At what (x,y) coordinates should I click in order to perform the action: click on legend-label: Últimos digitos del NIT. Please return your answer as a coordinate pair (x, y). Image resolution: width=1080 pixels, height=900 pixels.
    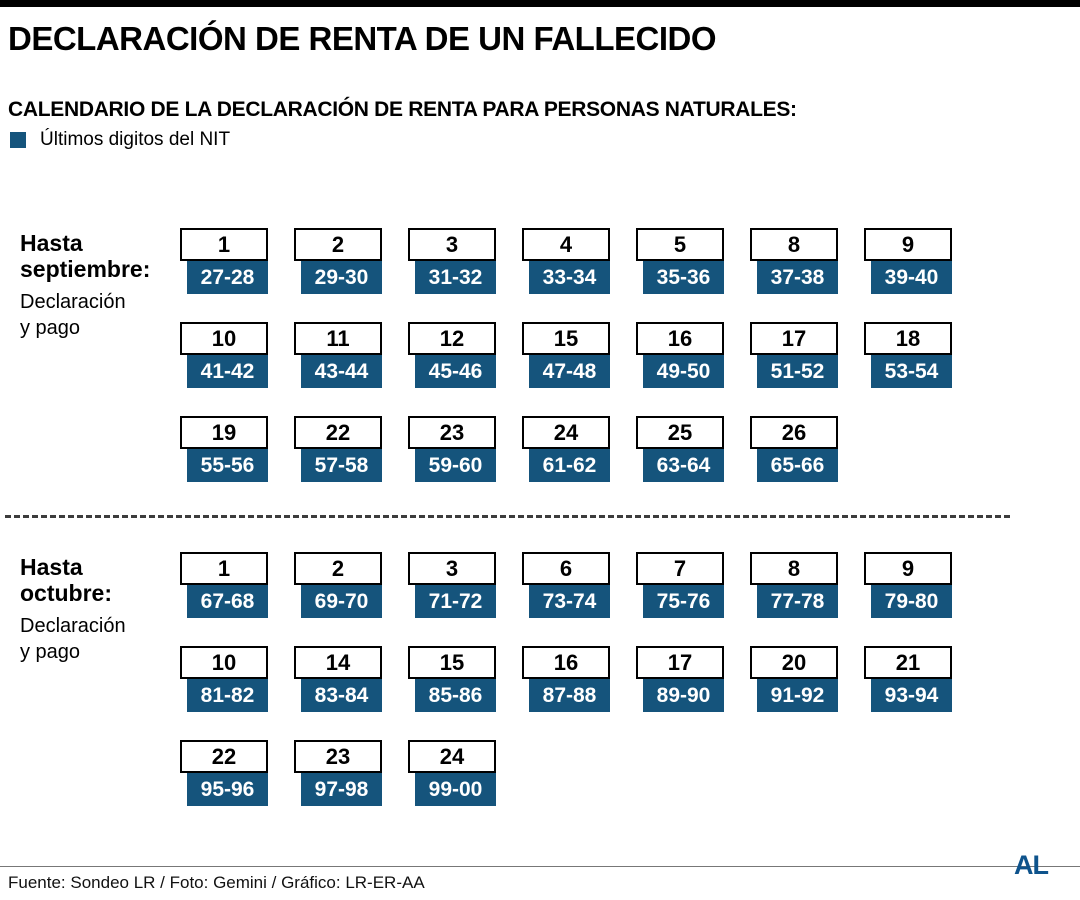
    Looking at the image, I should click on (135, 139).